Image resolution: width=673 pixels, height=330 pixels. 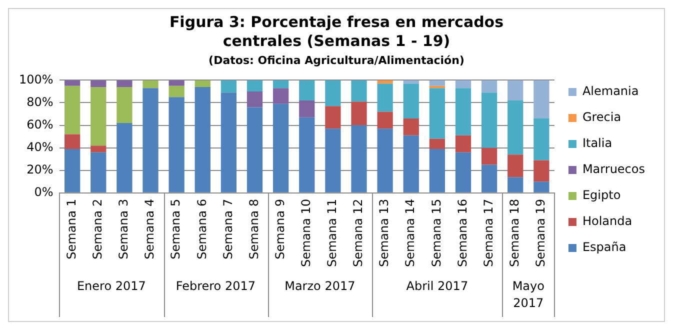 What do you see at coordinates (149, 229) in the screenshot?
I see `x-tick-label: Semana 4` at bounding box center [149, 229].